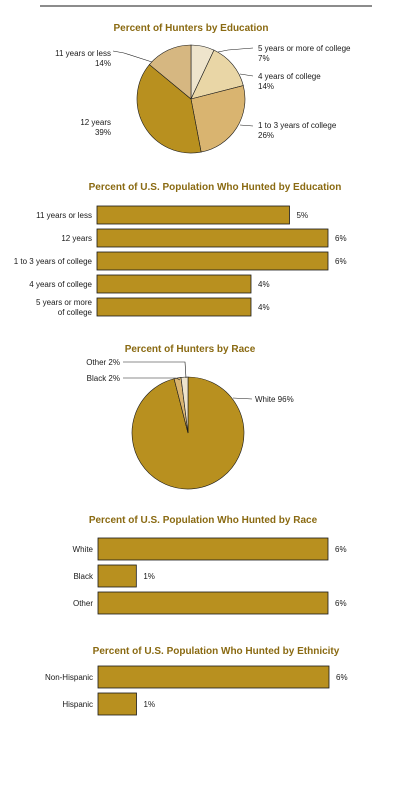  I want to click on bar-1-to-3-years-of-college, so click(212, 261).